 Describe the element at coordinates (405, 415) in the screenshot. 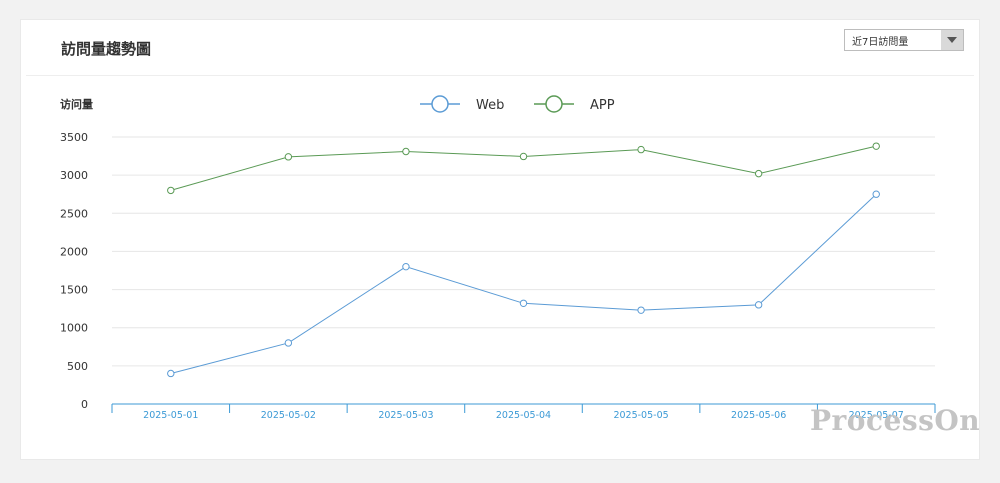

I see `x-tick-label: 2025-05-03` at that location.